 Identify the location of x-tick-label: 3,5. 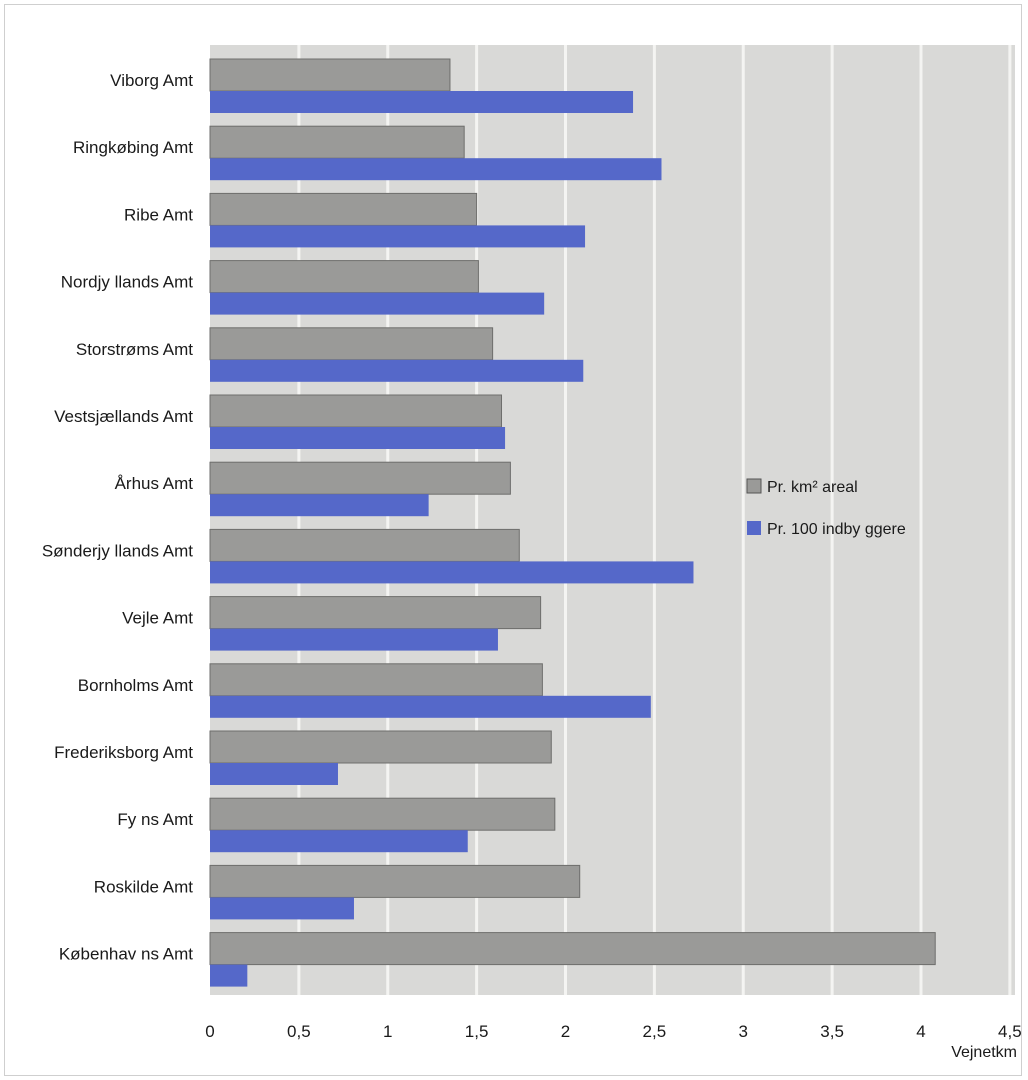
(832, 1031).